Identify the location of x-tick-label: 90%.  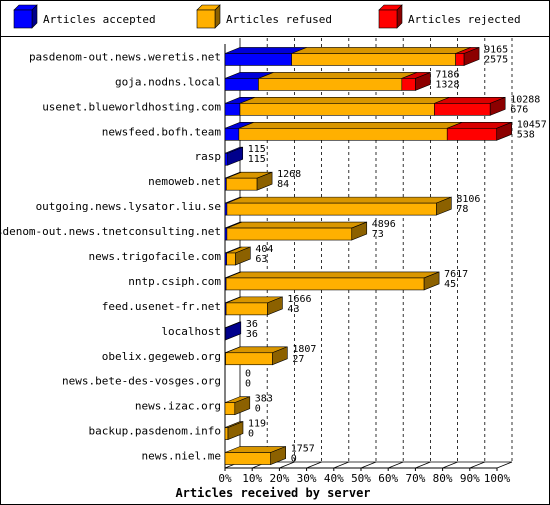
(470, 478).